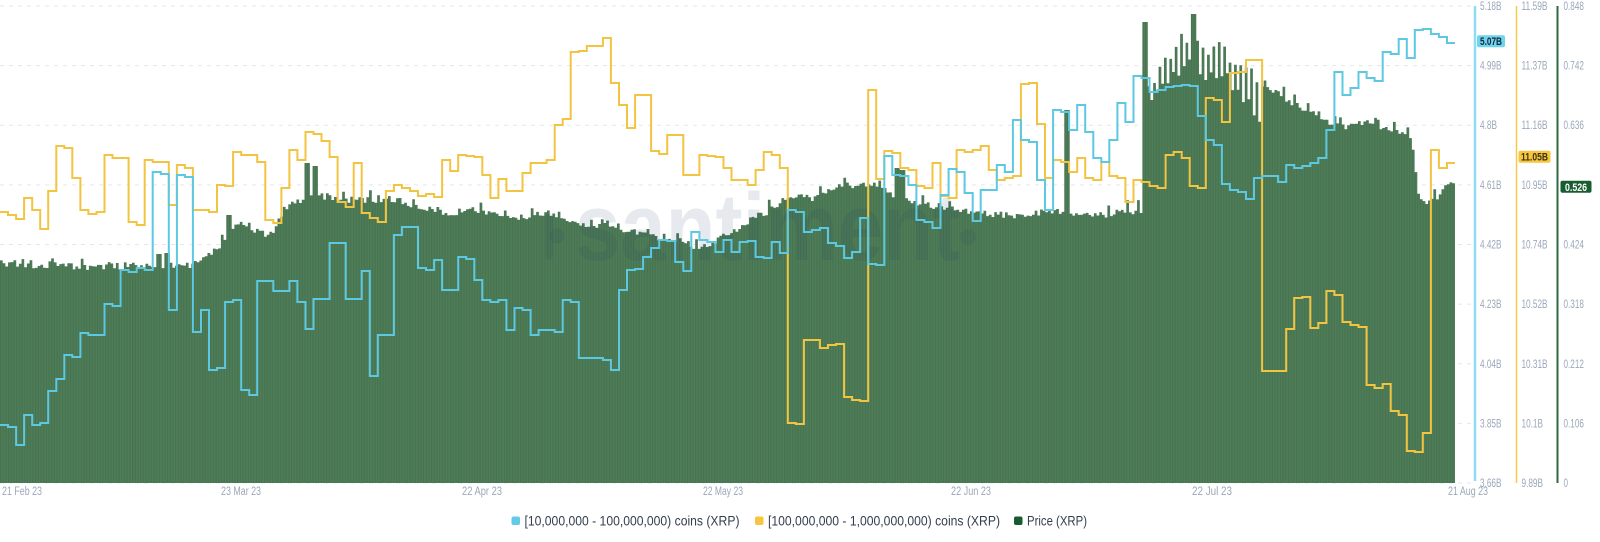 The height and width of the screenshot is (542, 1600). Describe the element at coordinates (1491, 305) in the screenshot. I see `svg-text: 4.23B` at that location.